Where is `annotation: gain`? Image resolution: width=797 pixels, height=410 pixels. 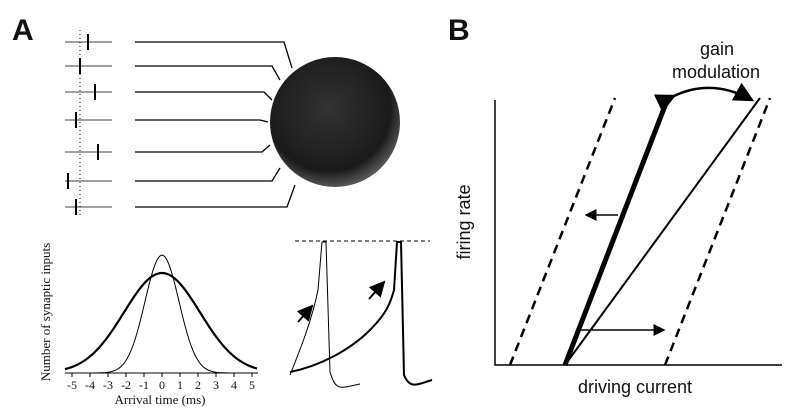 annotation: gain is located at coordinates (717, 49).